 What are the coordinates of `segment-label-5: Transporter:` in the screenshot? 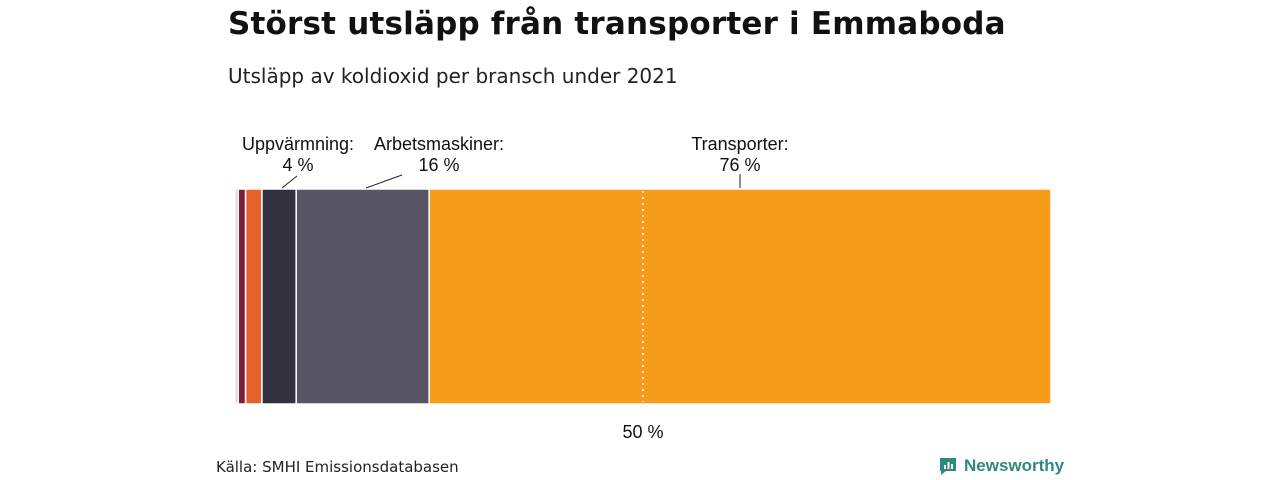 It's located at (739, 144).